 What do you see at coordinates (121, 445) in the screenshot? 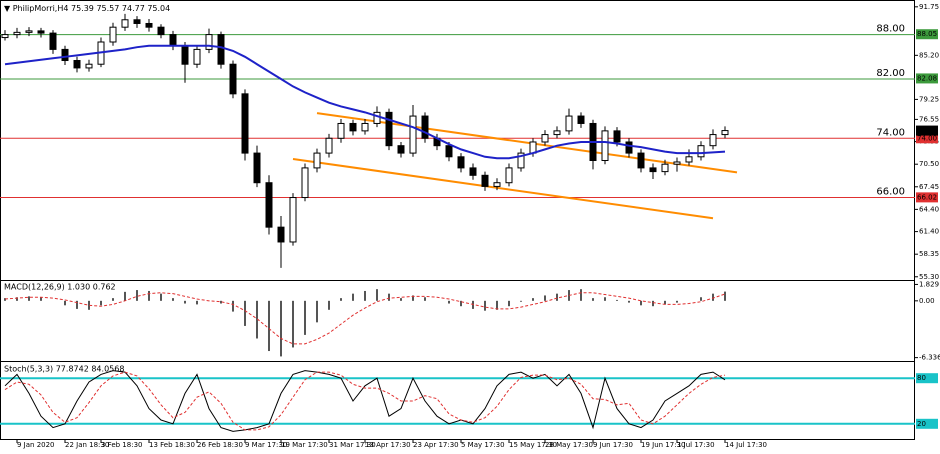
I see `x-tick-label: 3 Feb 18:30` at bounding box center [121, 445].